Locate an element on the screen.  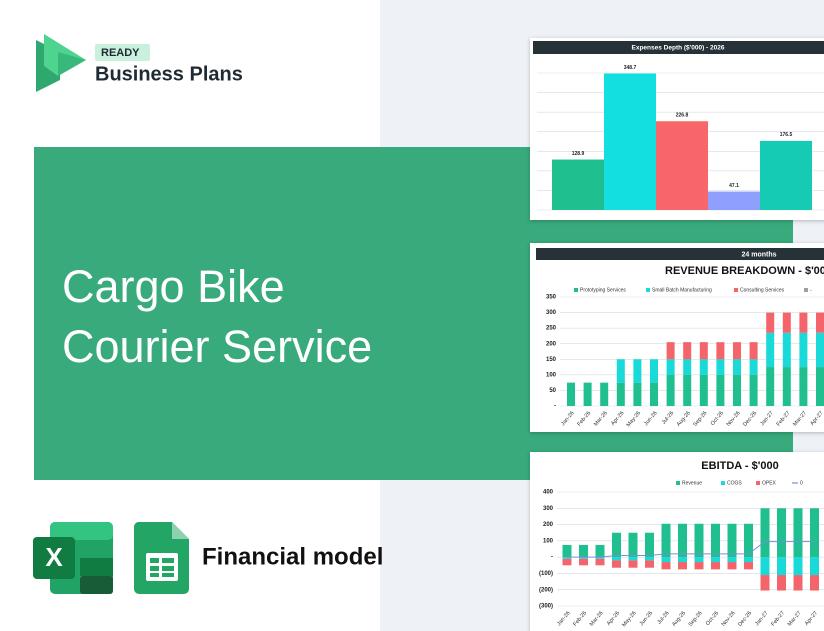
legend-label: COGS is located at coordinates (734, 483).